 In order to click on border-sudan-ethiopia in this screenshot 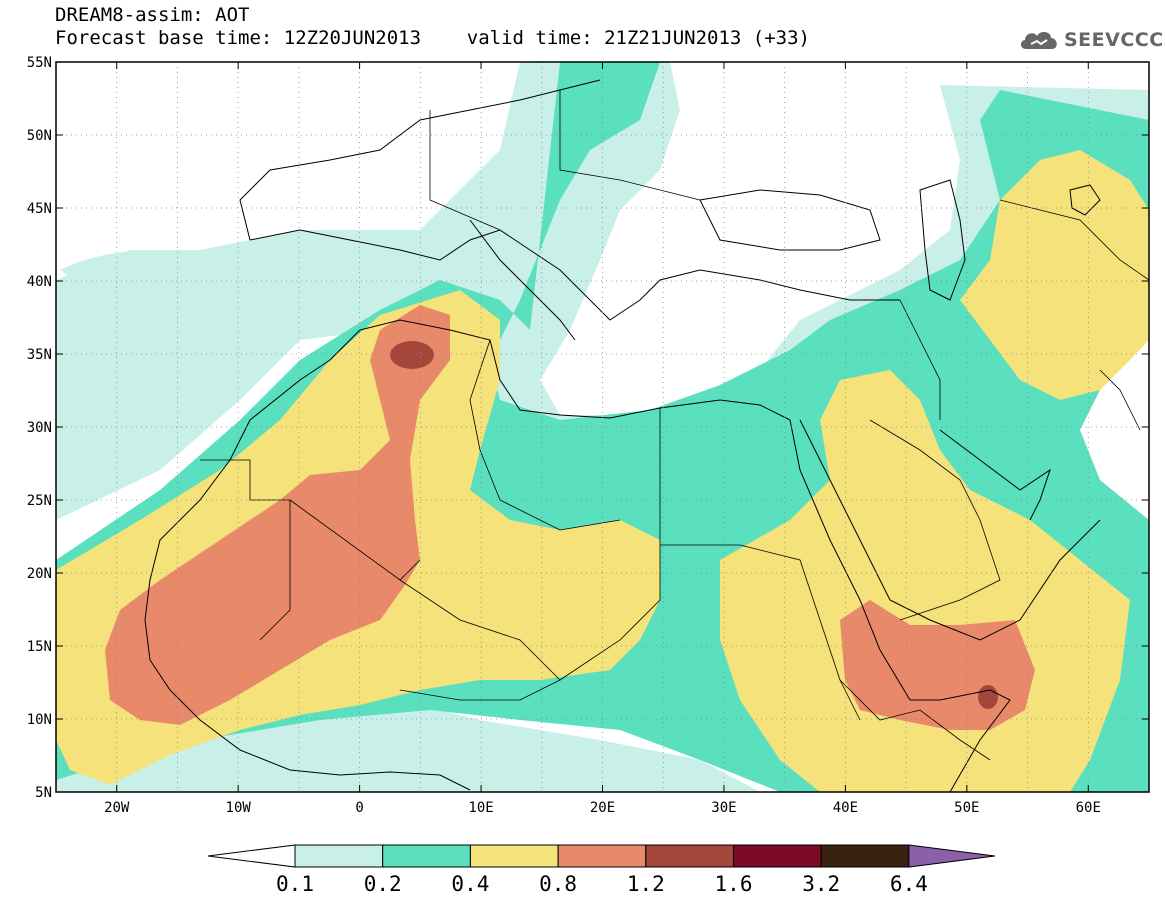, I will do `click(800, 632)`.